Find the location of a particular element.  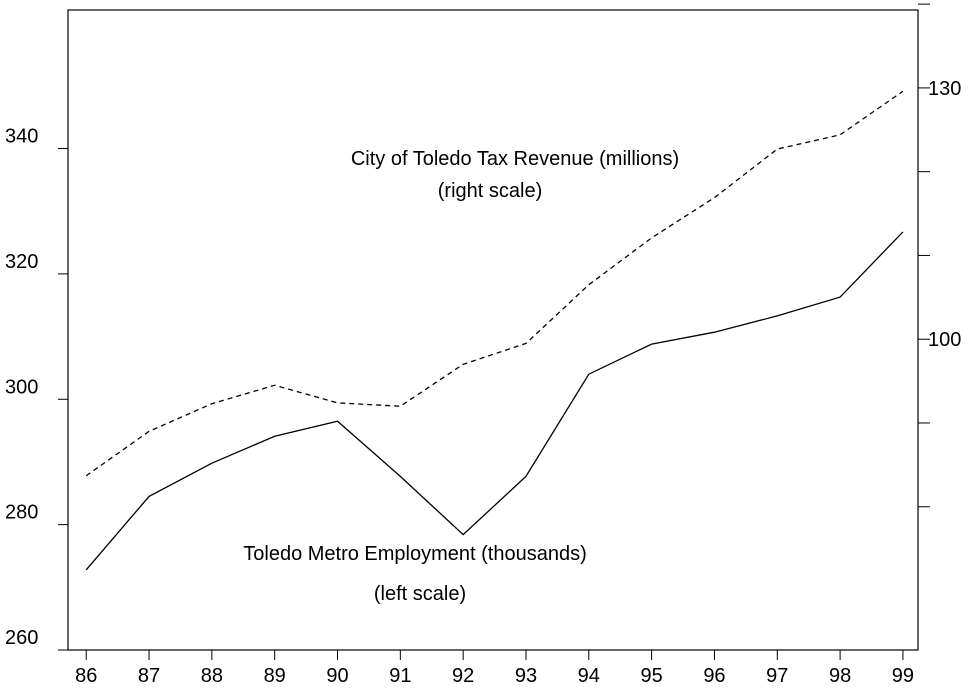

x-tick-label: 91 is located at coordinates (400, 676).